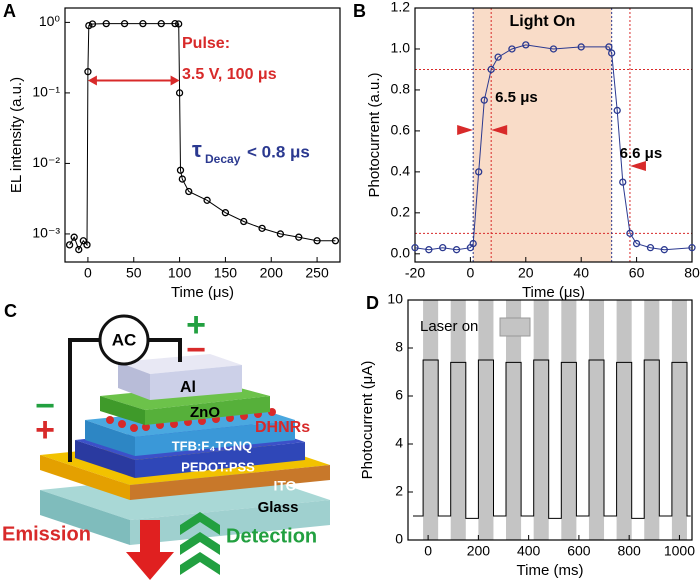 The height and width of the screenshot is (581, 700). Describe the element at coordinates (479, 551) in the screenshot. I see `x-tick-label: 200` at that location.